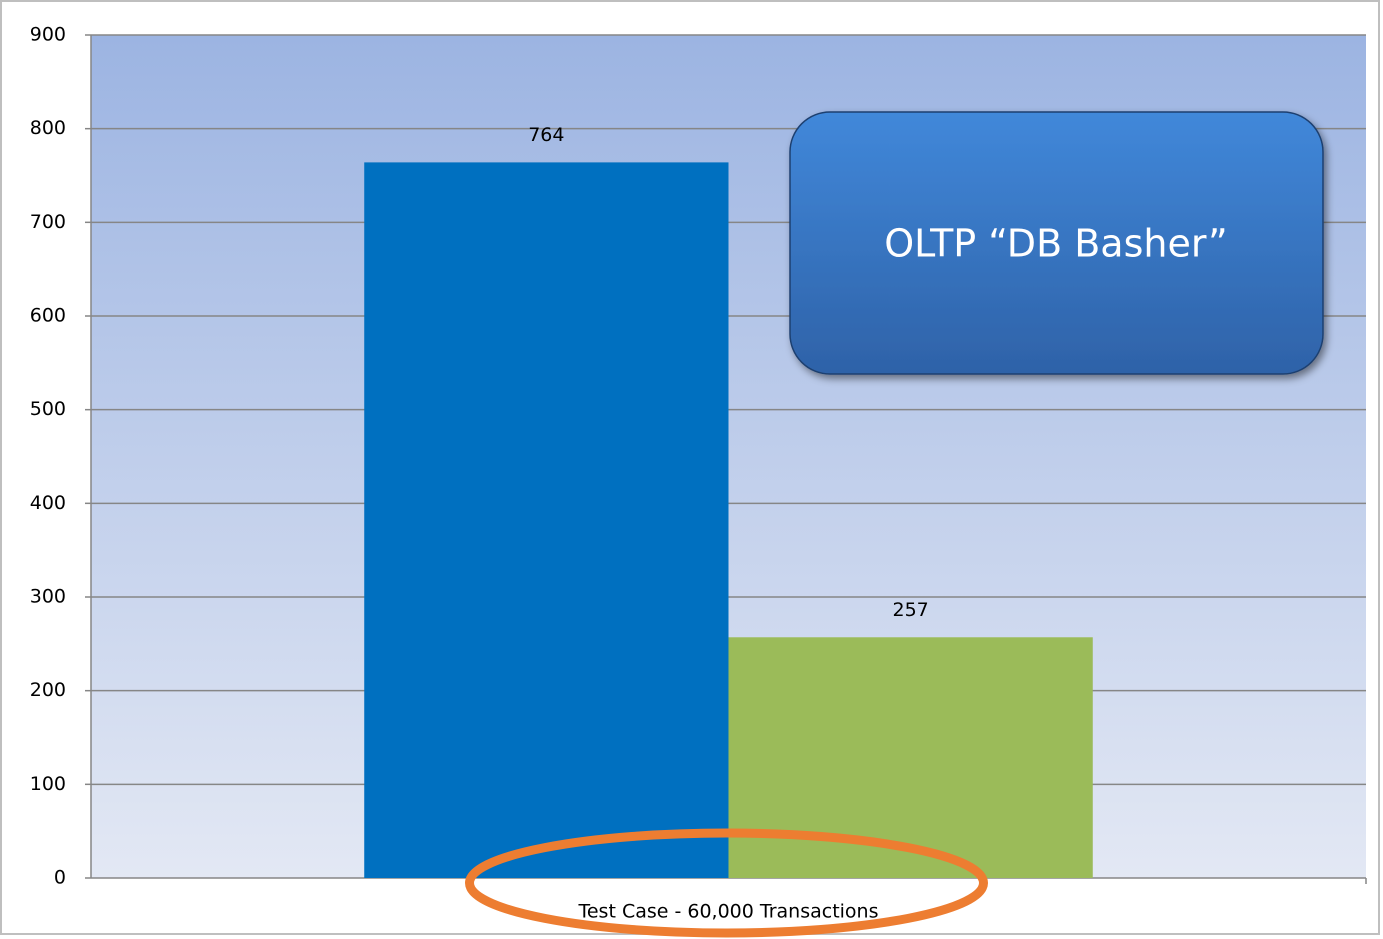  I want to click on y-tick-label: 200, so click(48, 690).